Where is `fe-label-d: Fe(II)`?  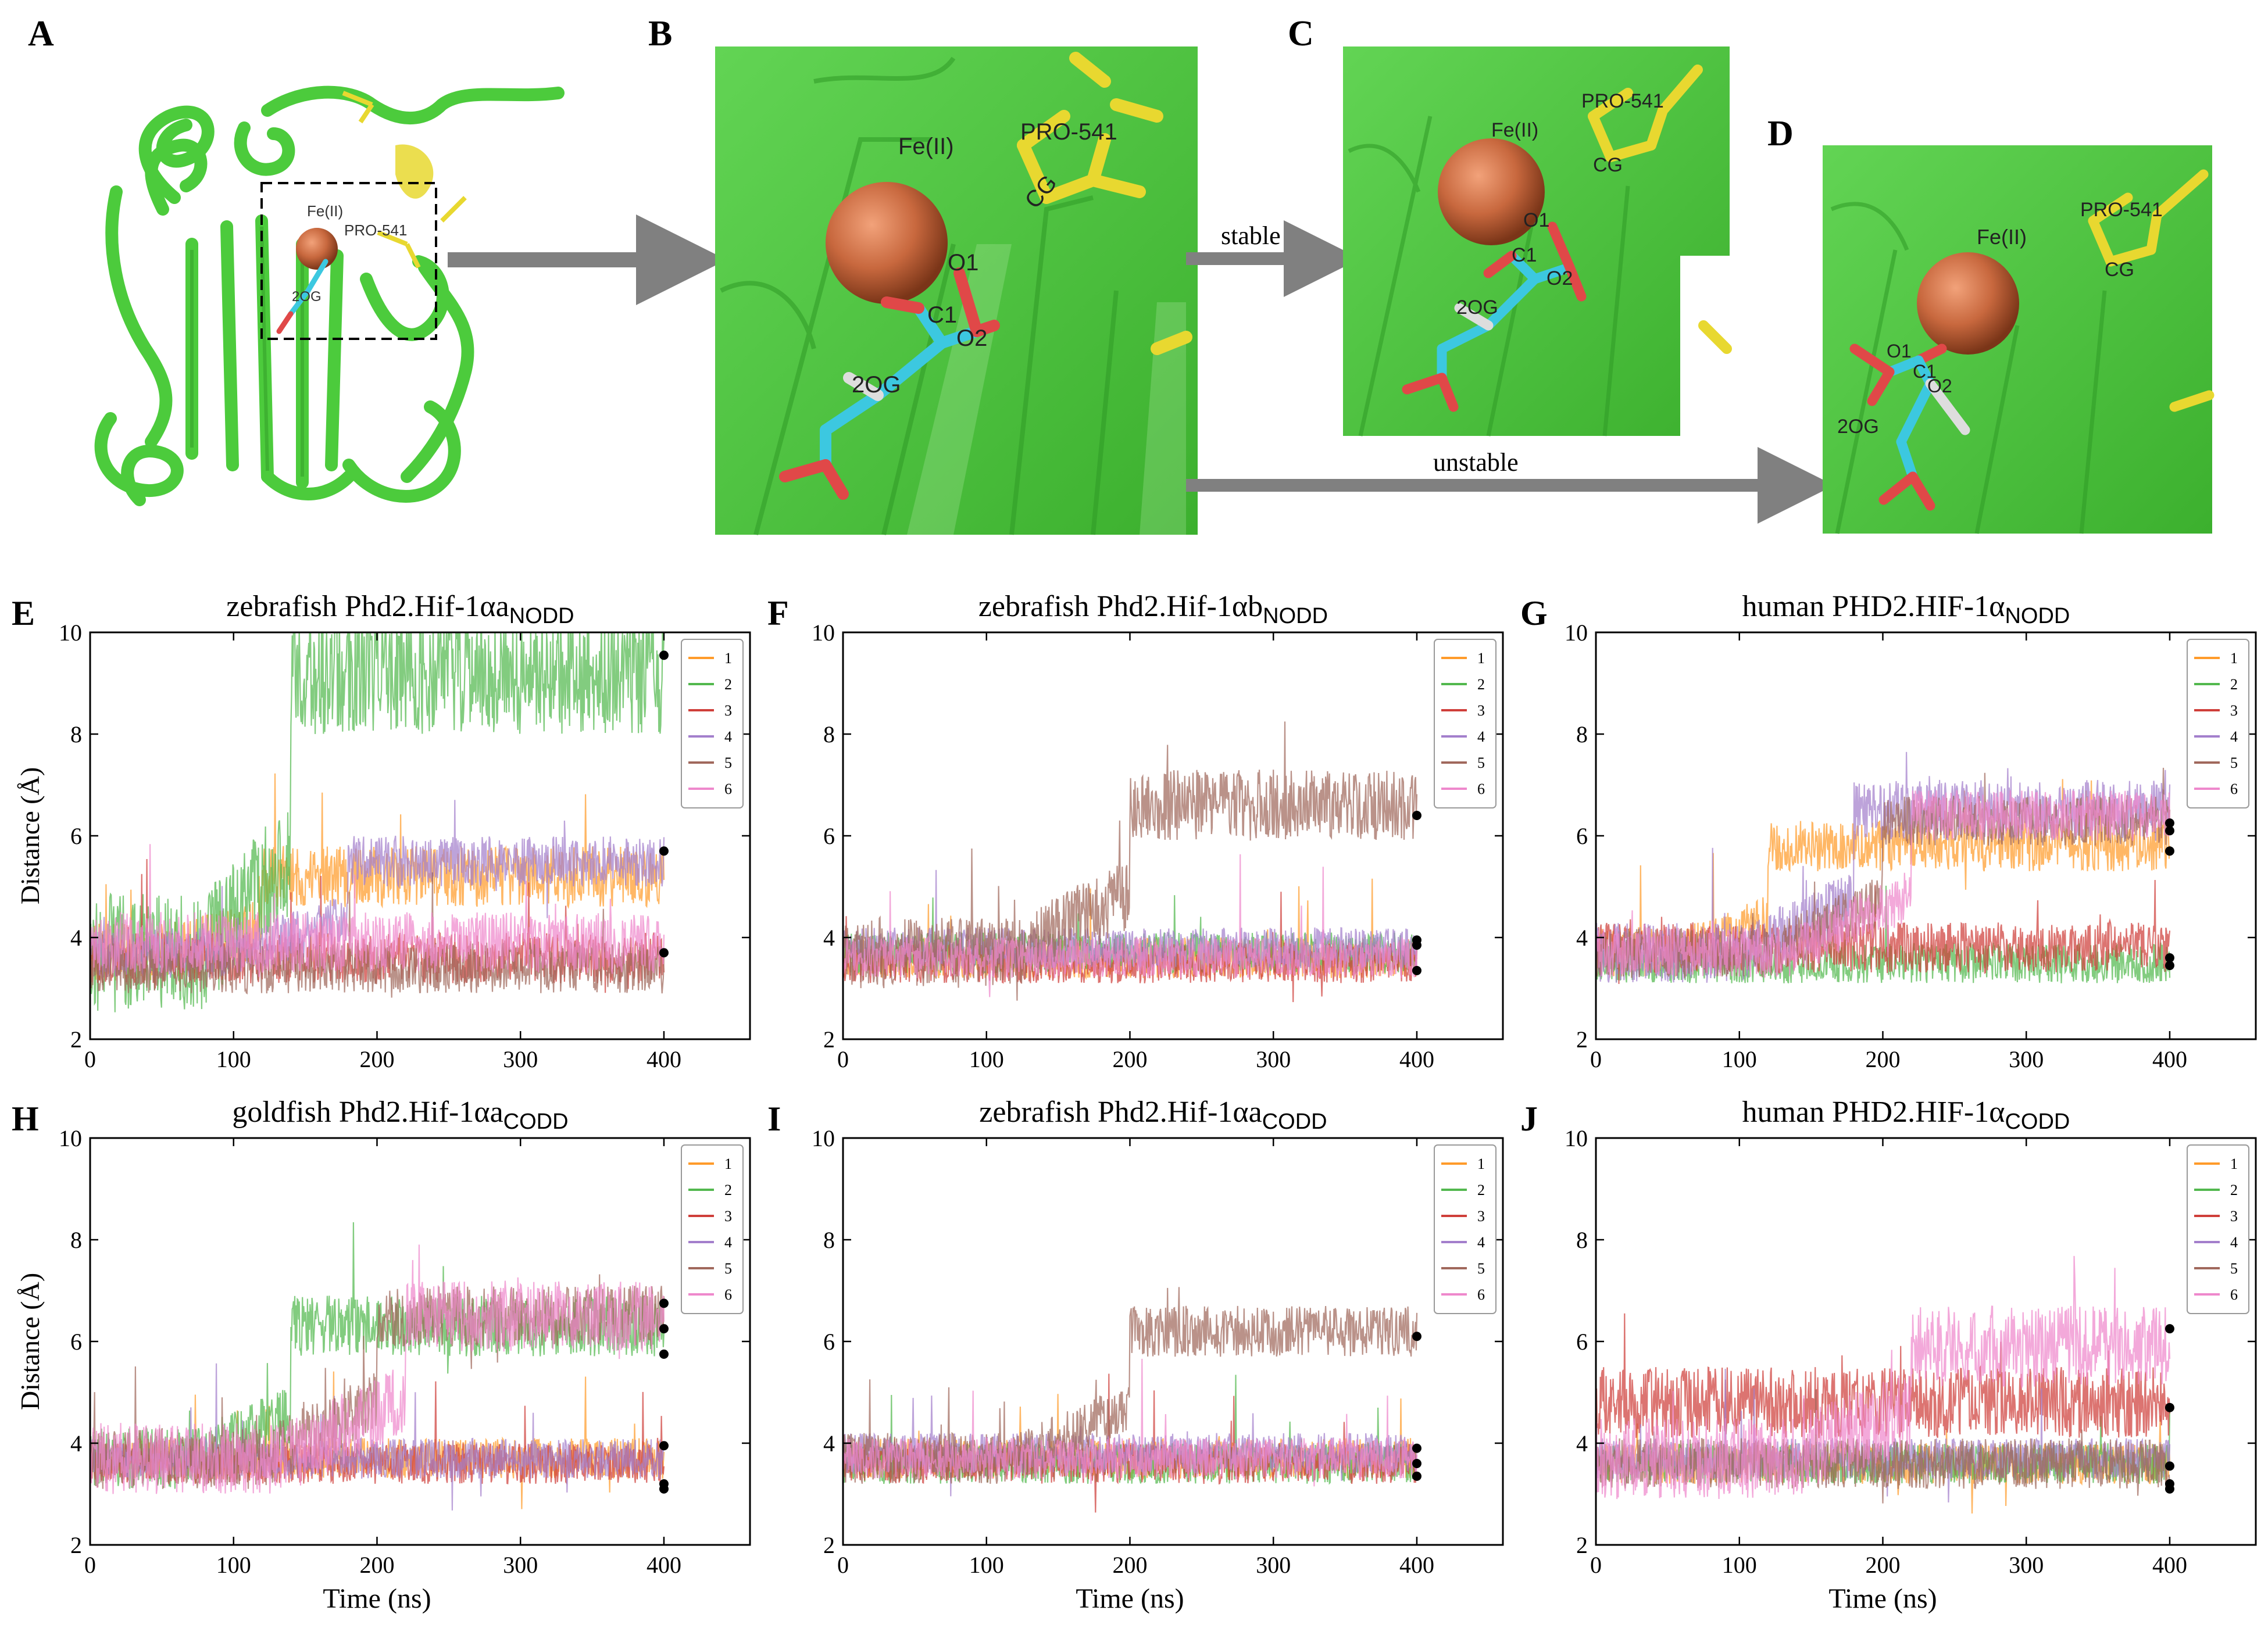 fe-label-d: Fe(II) is located at coordinates (2002, 237).